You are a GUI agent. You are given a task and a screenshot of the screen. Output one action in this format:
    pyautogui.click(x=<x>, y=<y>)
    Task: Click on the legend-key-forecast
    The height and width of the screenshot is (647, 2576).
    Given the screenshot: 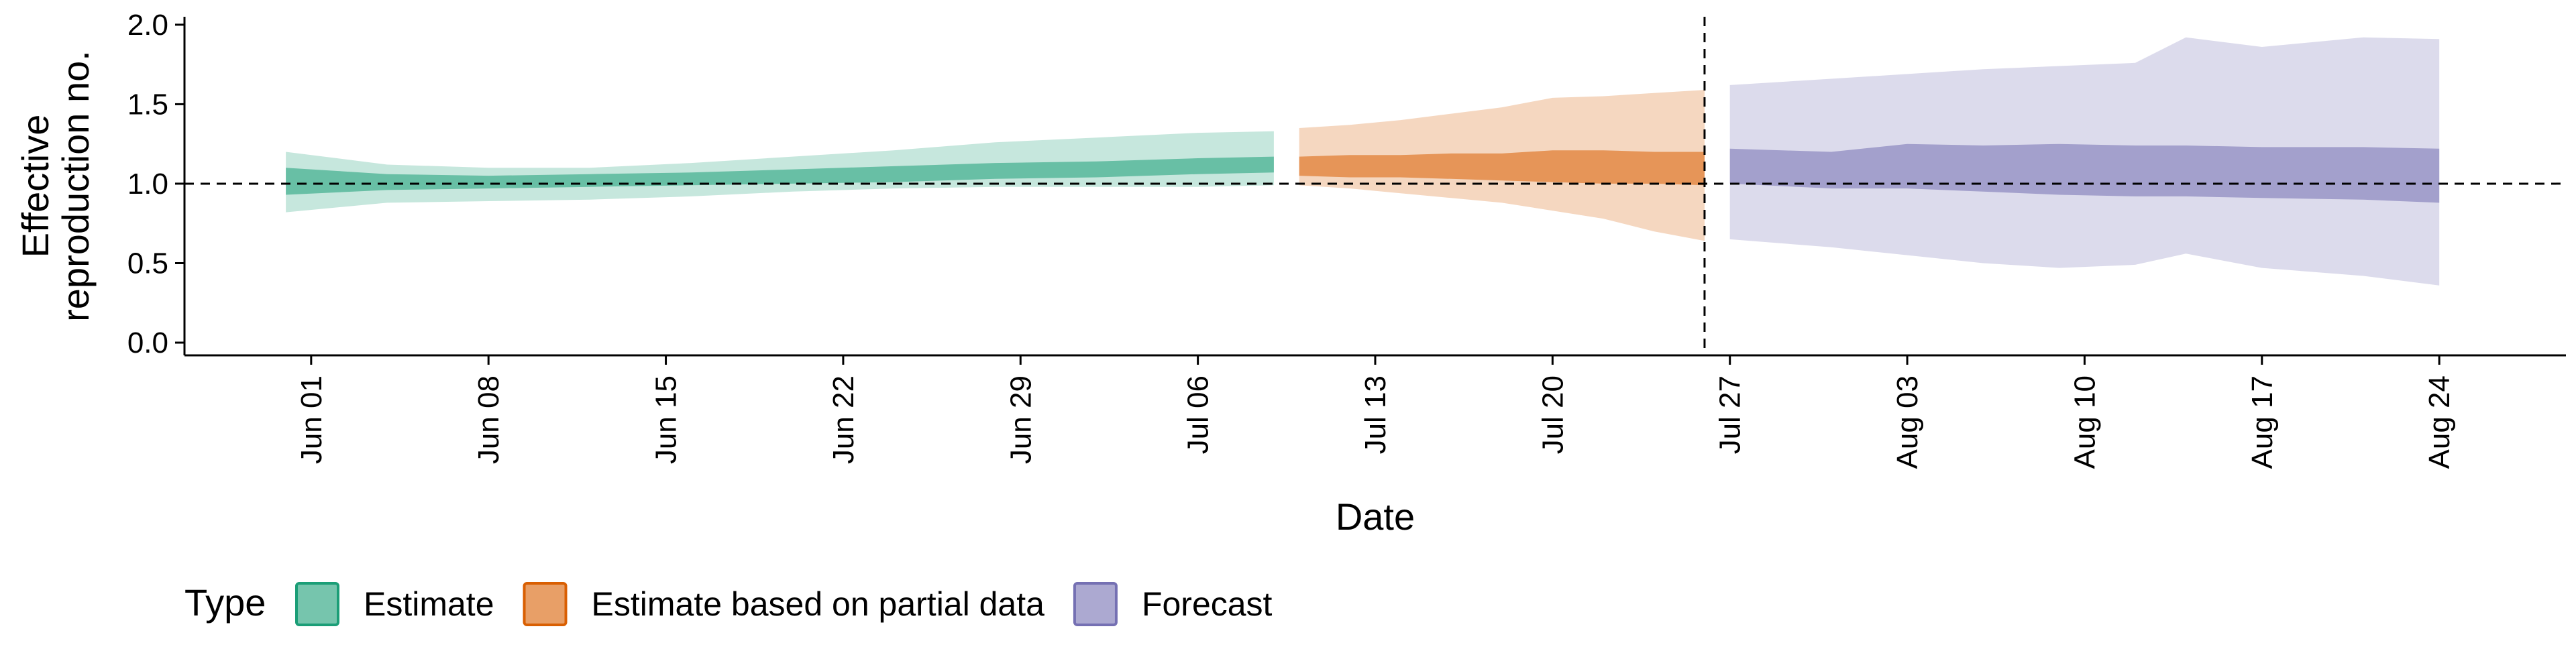 What is the action you would take?
    pyautogui.click(x=1095, y=604)
    